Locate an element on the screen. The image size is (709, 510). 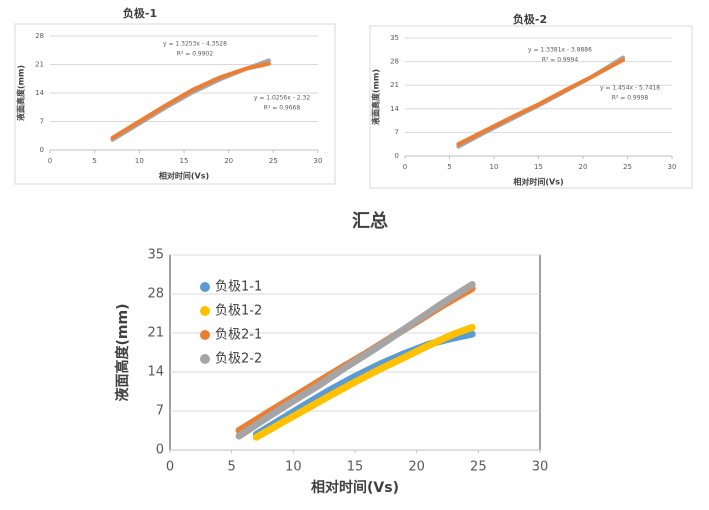
trendline-label: R² = 0.9902 is located at coordinates (195, 54).